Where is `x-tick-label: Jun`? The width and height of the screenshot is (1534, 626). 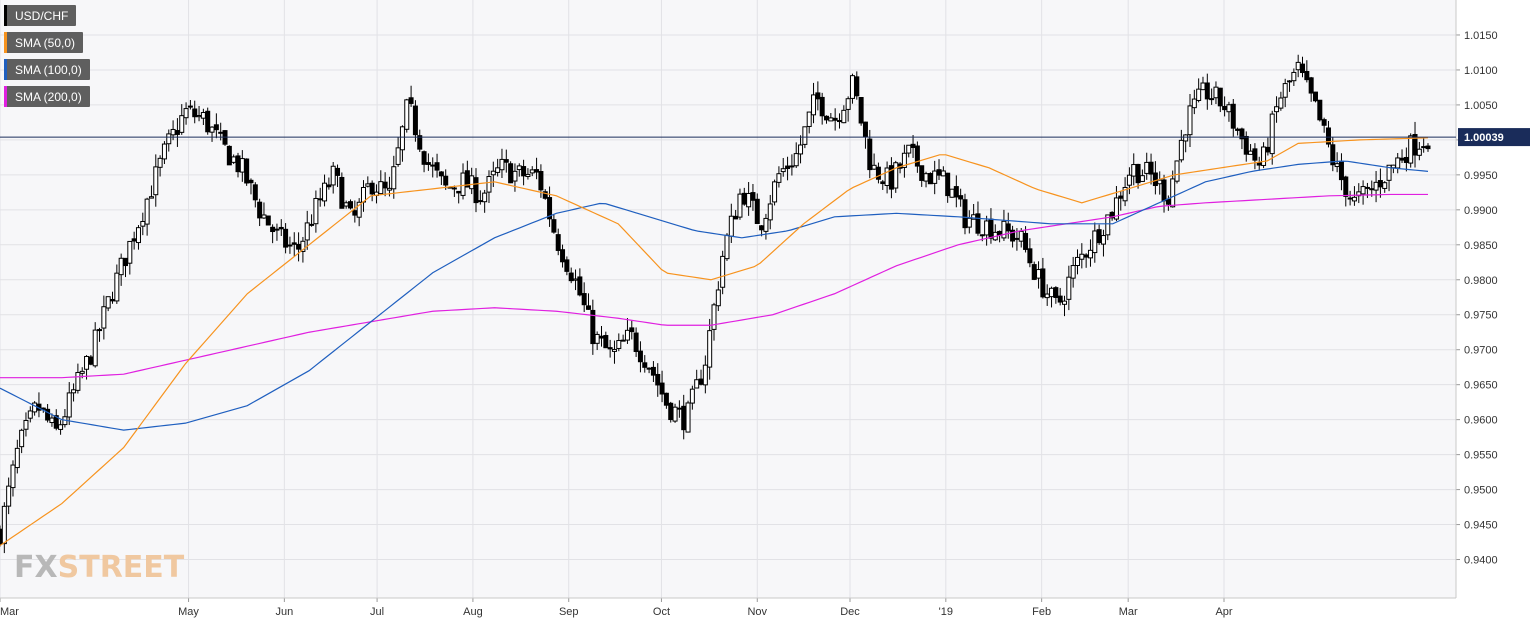
x-tick-label: Jun is located at coordinates (284, 612).